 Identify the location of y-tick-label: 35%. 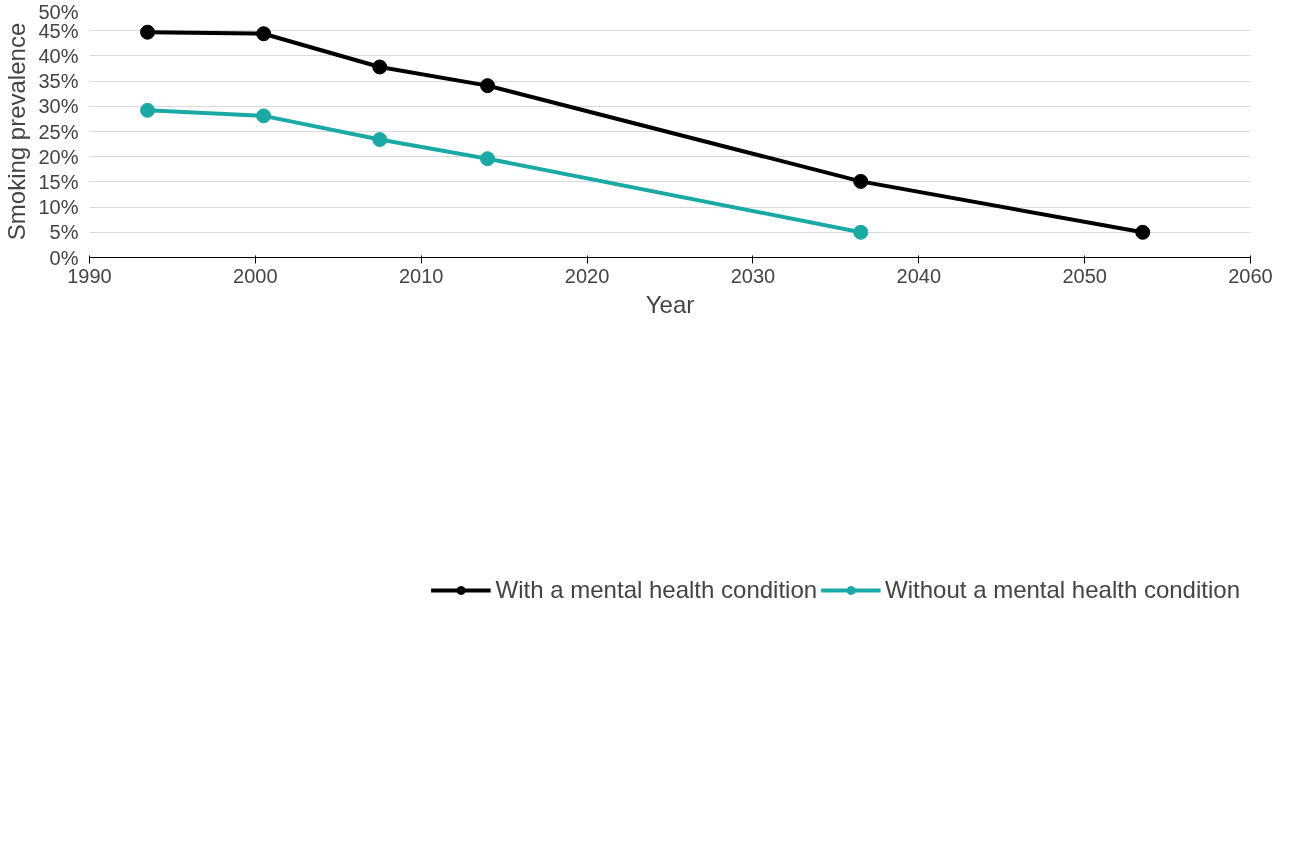
(58, 81).